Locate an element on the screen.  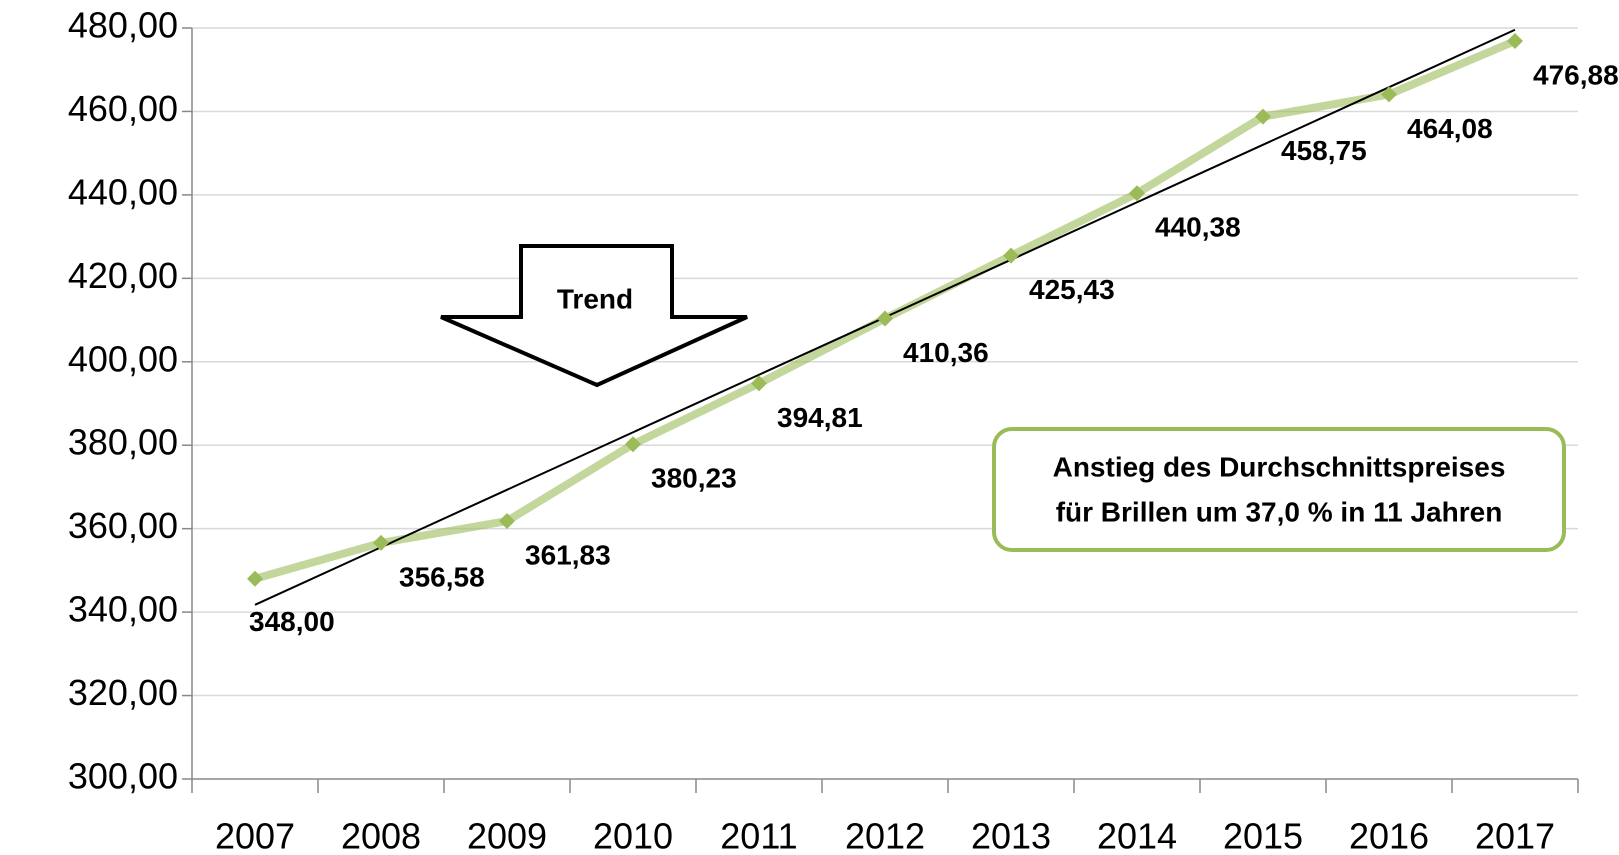
y-tick-label: 300,00 is located at coordinates (123, 776).